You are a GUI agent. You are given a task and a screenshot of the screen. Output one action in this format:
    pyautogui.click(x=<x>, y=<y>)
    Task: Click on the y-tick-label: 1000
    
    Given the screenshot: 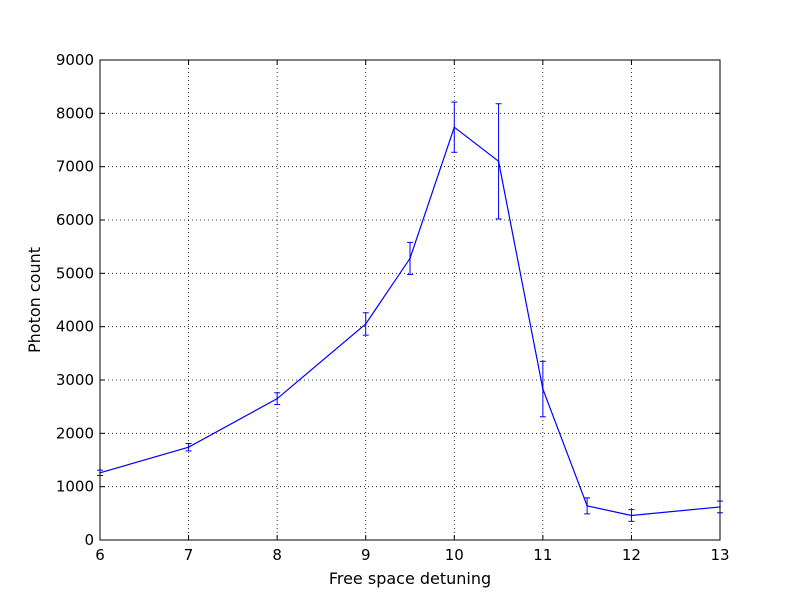 What is the action you would take?
    pyautogui.click(x=75, y=487)
    